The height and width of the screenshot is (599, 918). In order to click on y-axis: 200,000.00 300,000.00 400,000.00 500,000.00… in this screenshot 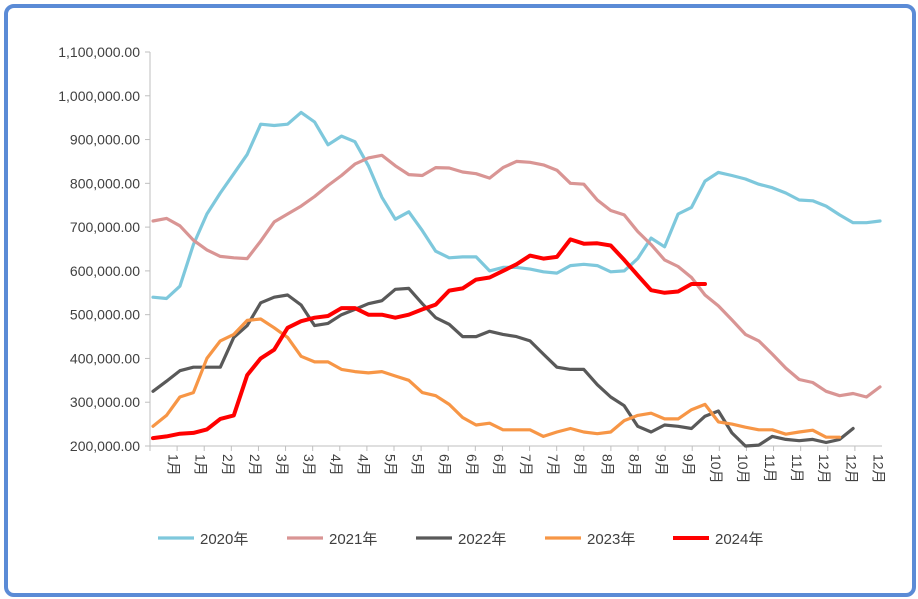, I will do `click(104, 249)`.